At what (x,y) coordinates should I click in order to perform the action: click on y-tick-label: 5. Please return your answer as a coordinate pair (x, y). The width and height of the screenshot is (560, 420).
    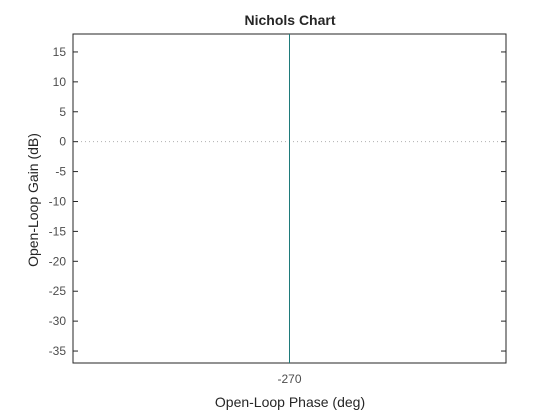
    Looking at the image, I should click on (62, 112).